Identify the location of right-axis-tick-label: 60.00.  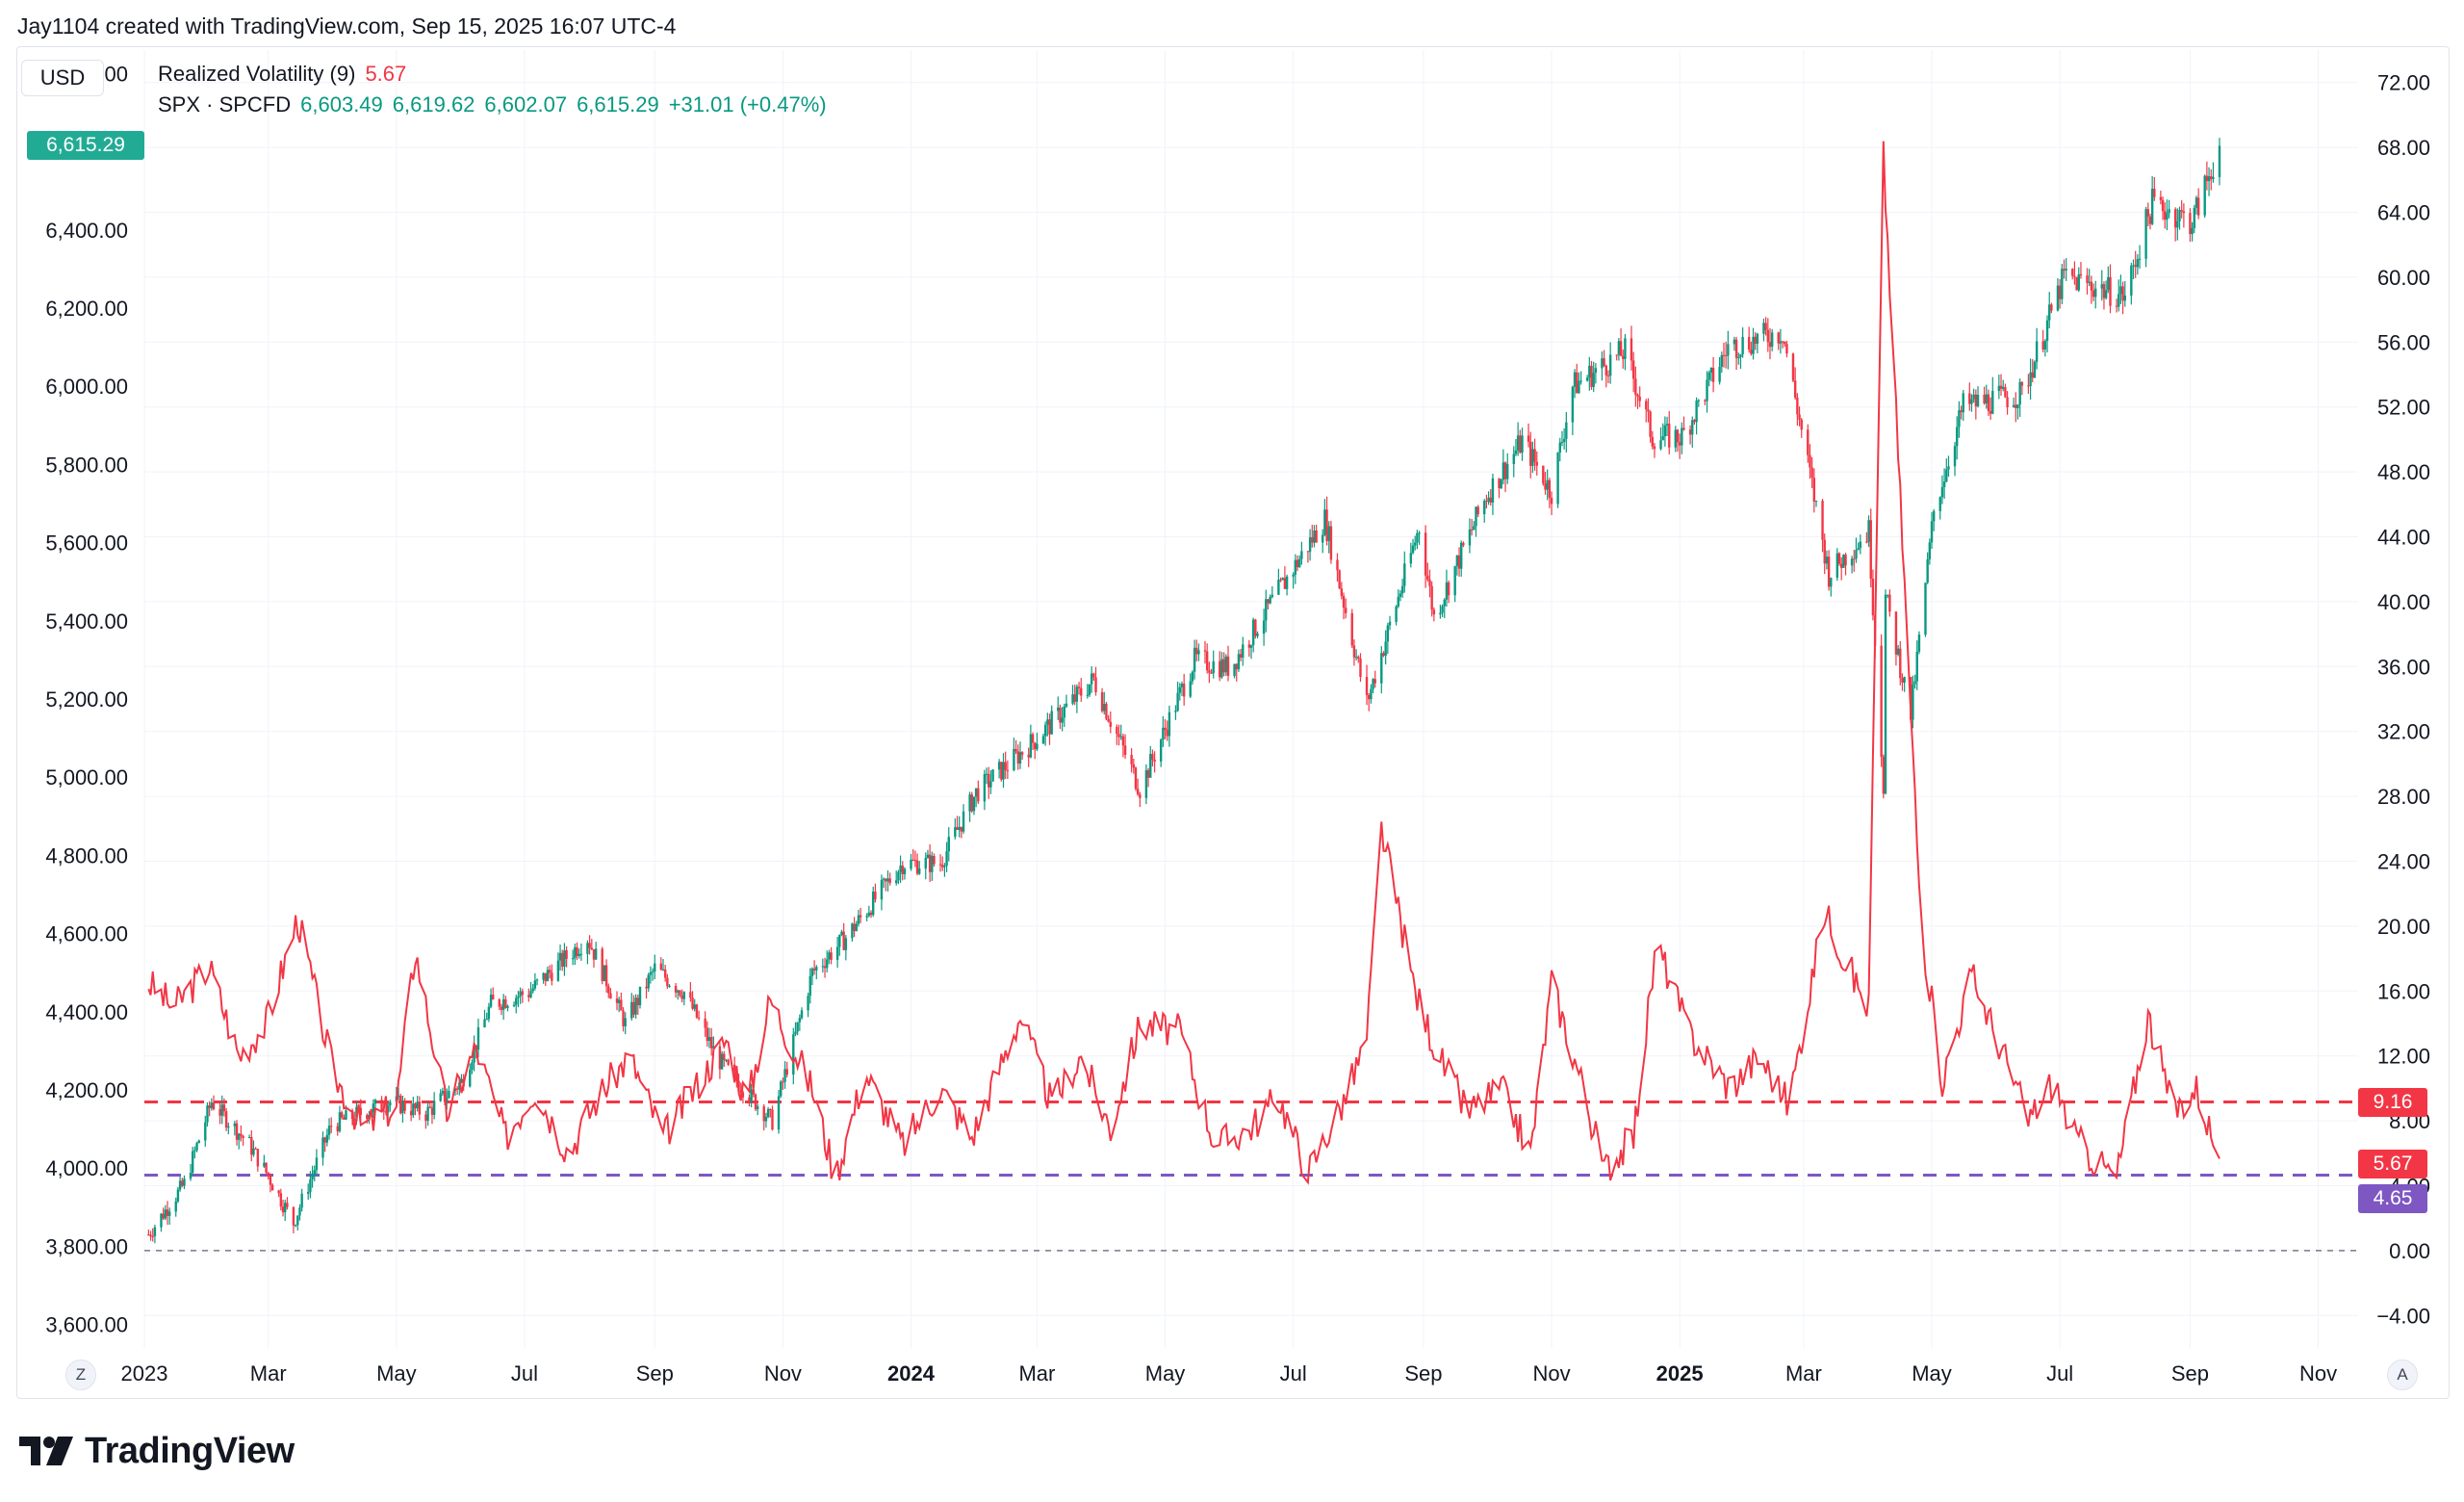
(2403, 278).